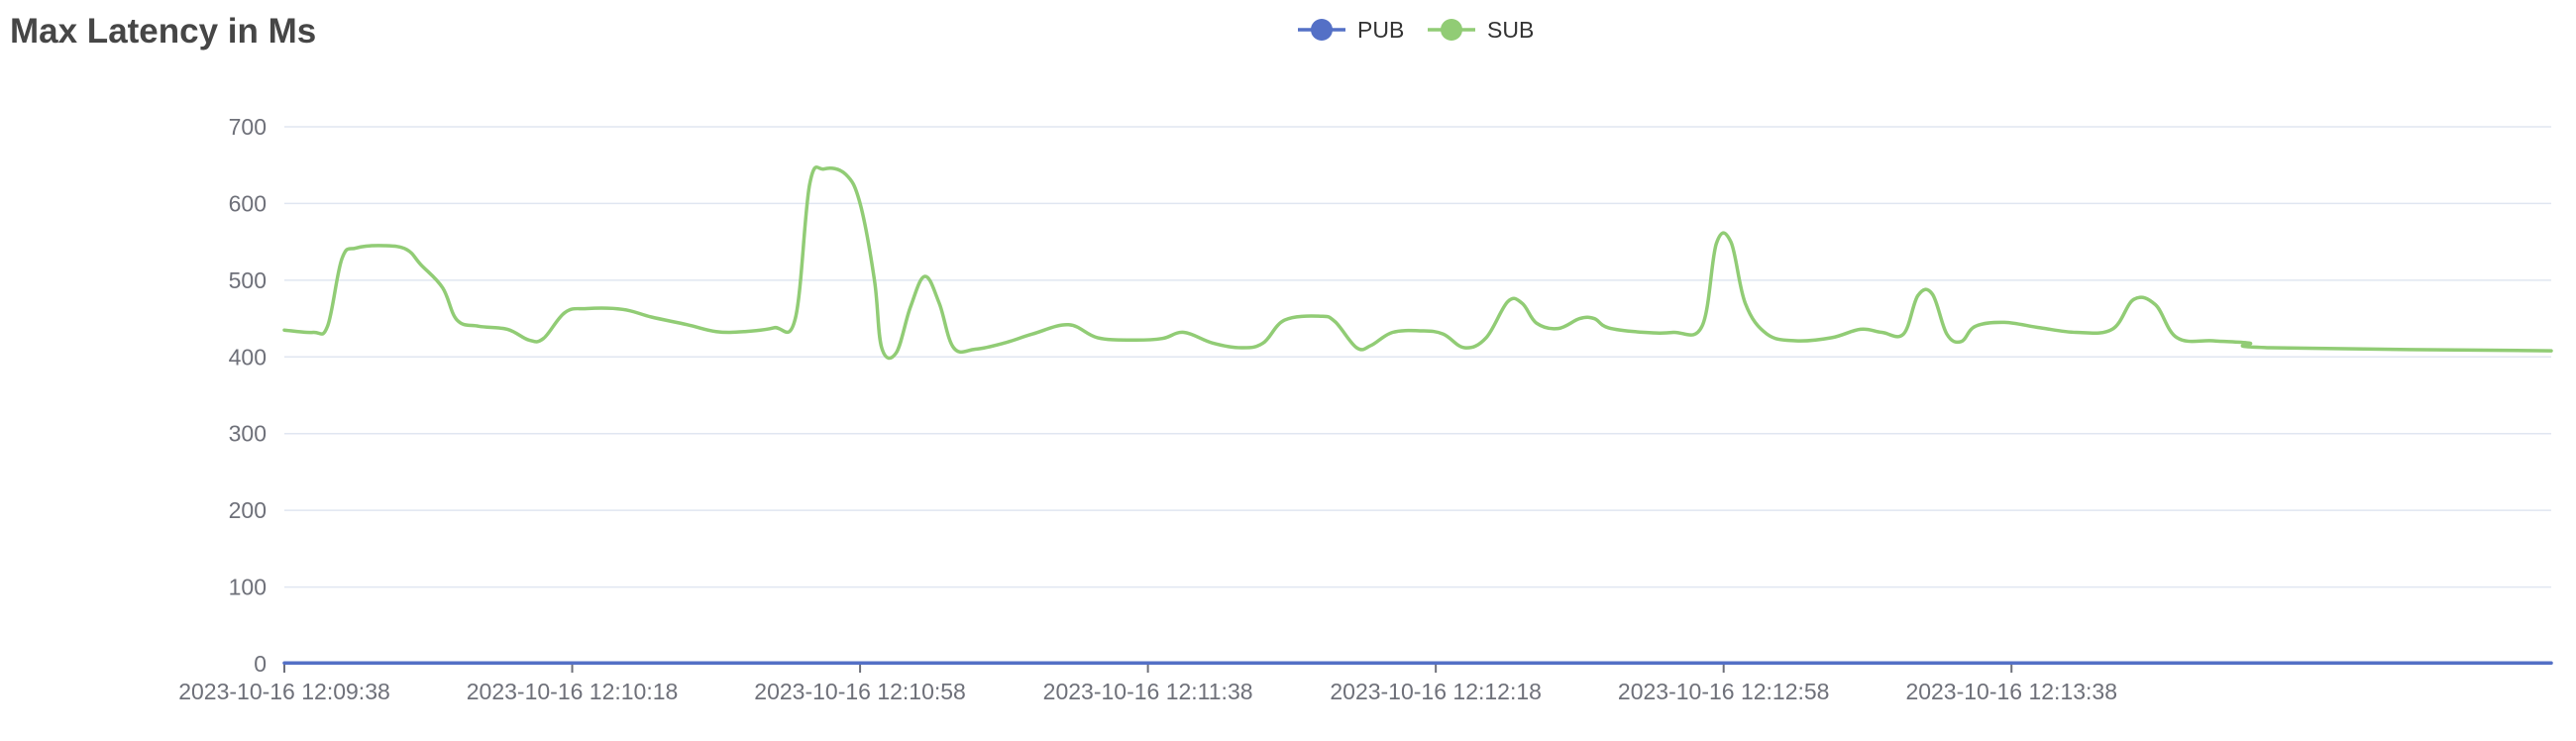  What do you see at coordinates (248, 587) in the screenshot?
I see `y-tick-label: 100` at bounding box center [248, 587].